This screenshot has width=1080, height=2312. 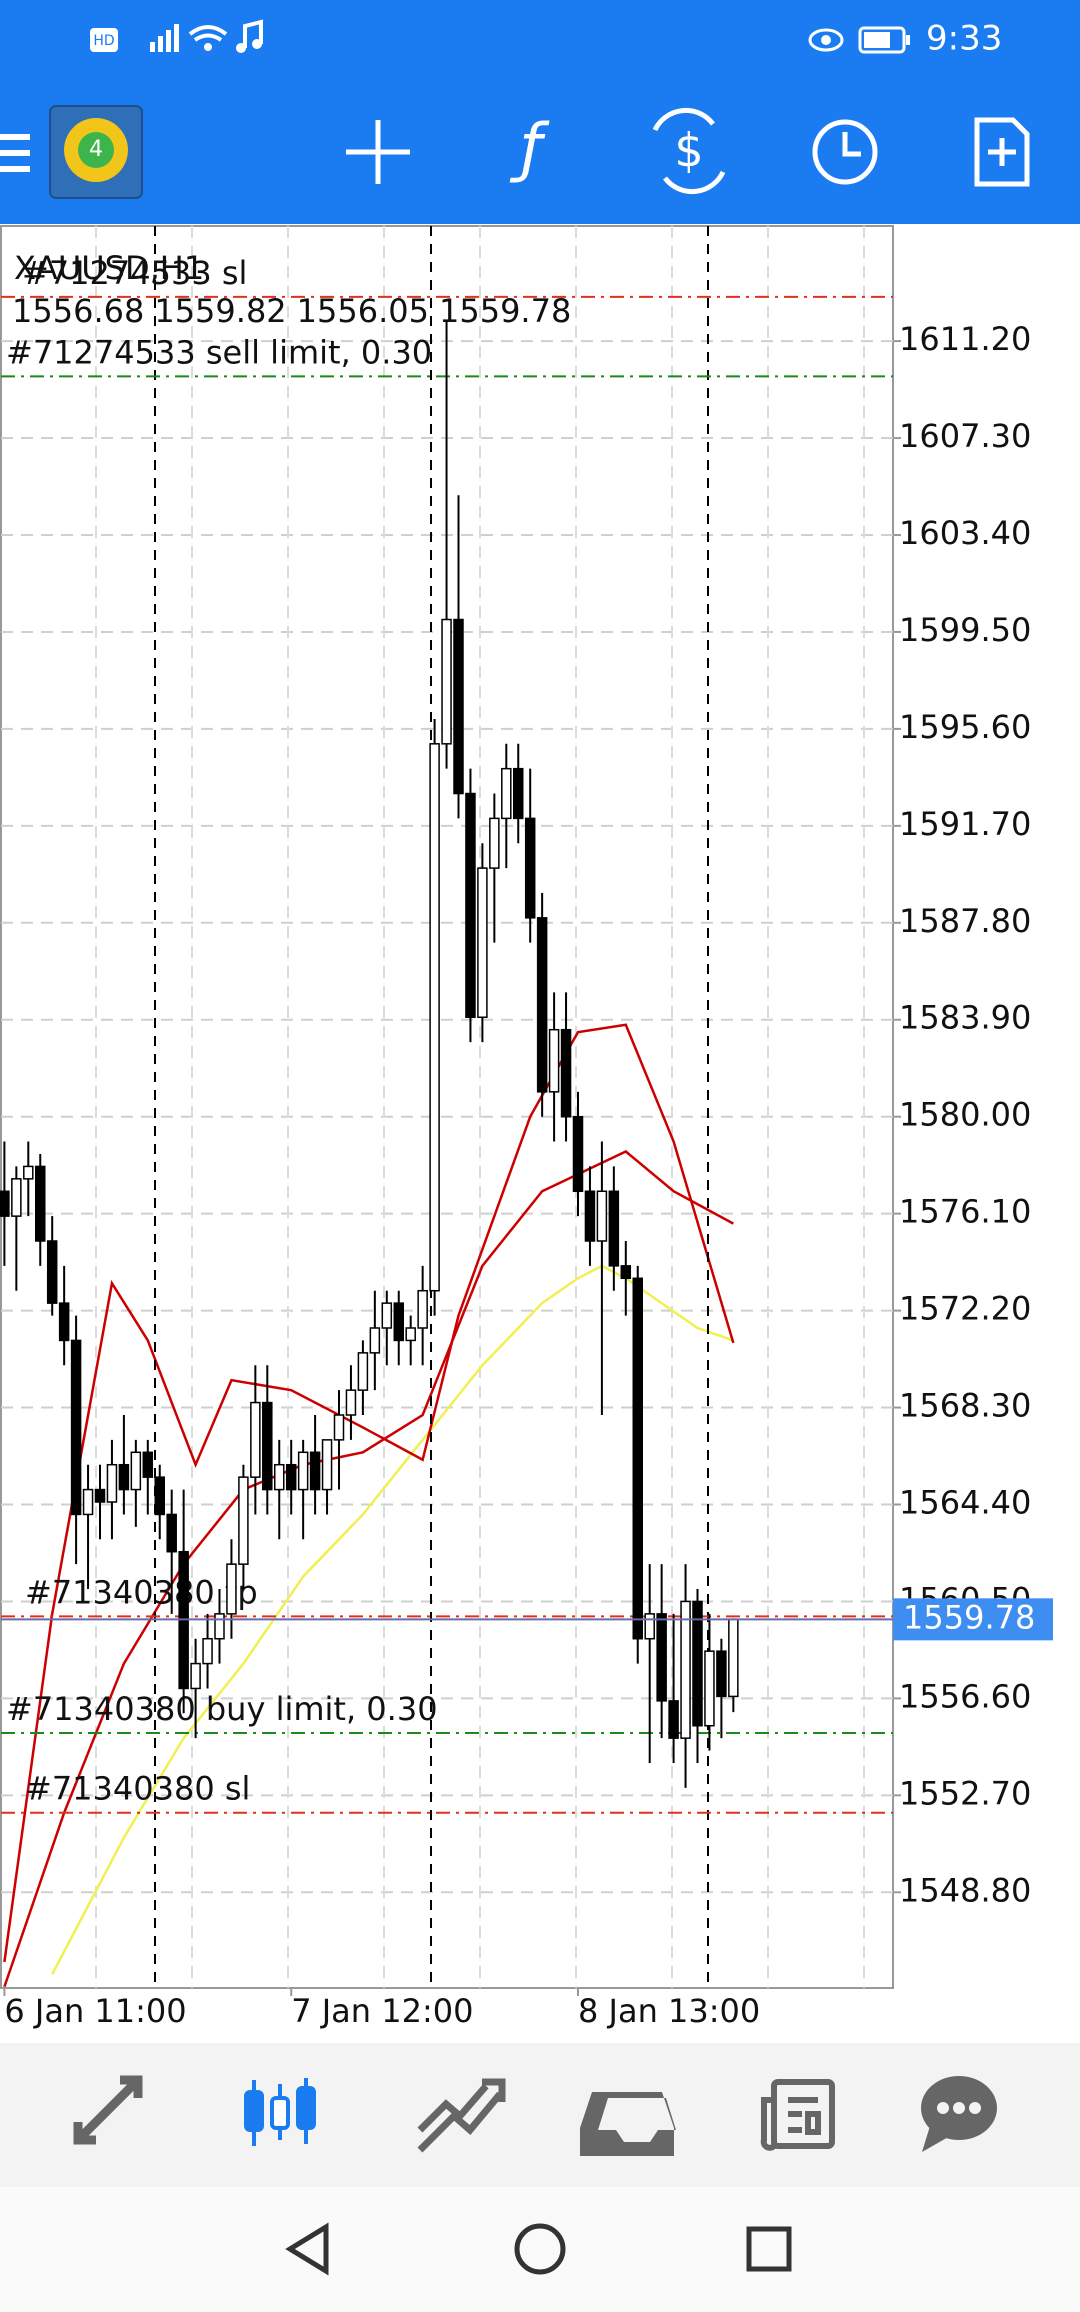 I want to click on timeframe-button, so click(x=845, y=152).